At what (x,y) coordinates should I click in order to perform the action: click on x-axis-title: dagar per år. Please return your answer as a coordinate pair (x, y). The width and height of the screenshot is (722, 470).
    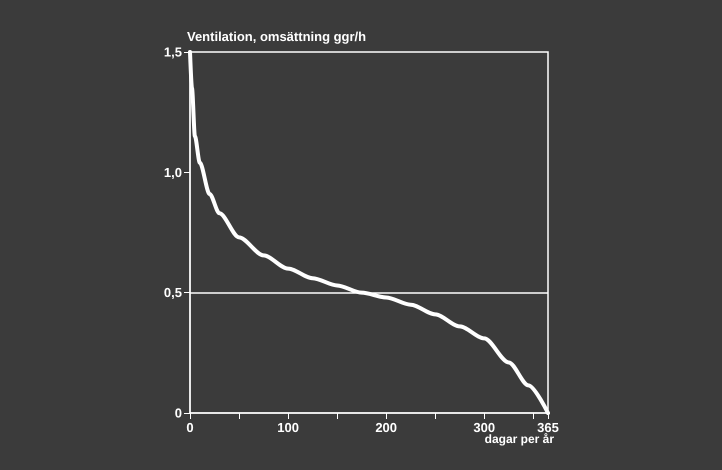
    Looking at the image, I should click on (519, 439).